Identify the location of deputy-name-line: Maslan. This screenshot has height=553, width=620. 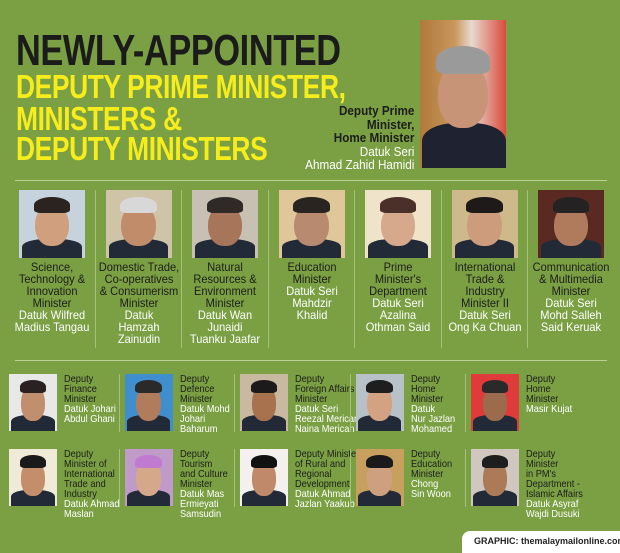
(79, 514).